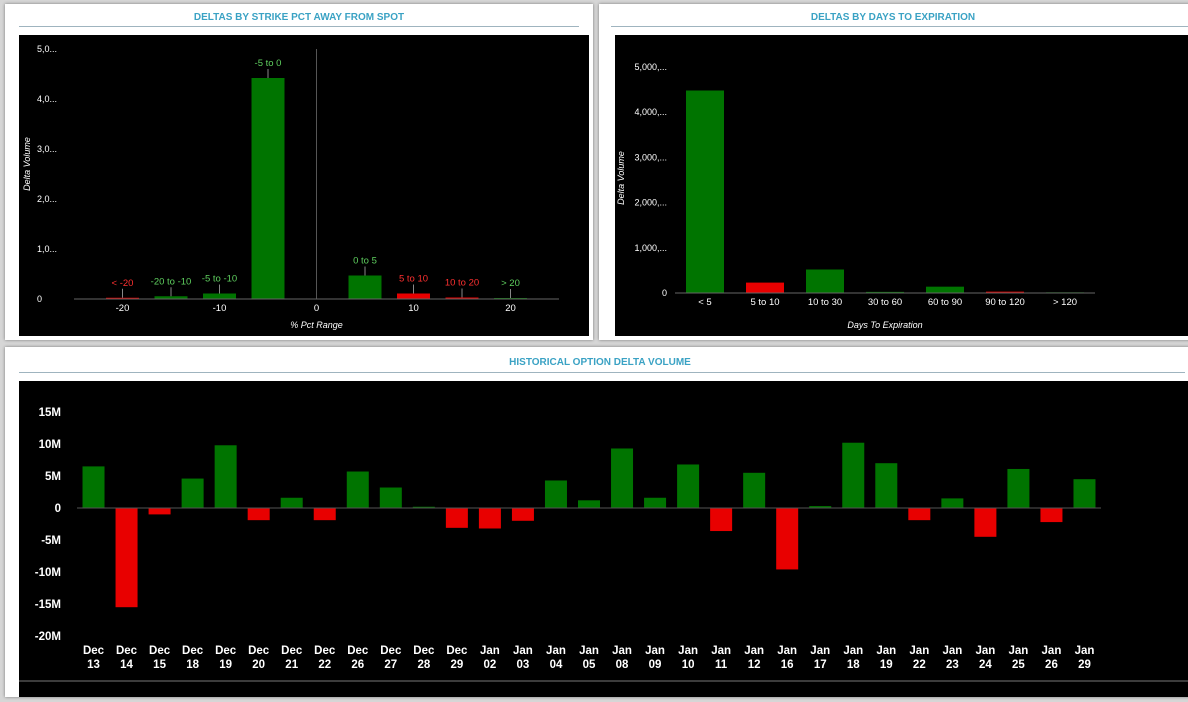  Describe the element at coordinates (299, 26) in the screenshot. I see `title-divider` at that location.